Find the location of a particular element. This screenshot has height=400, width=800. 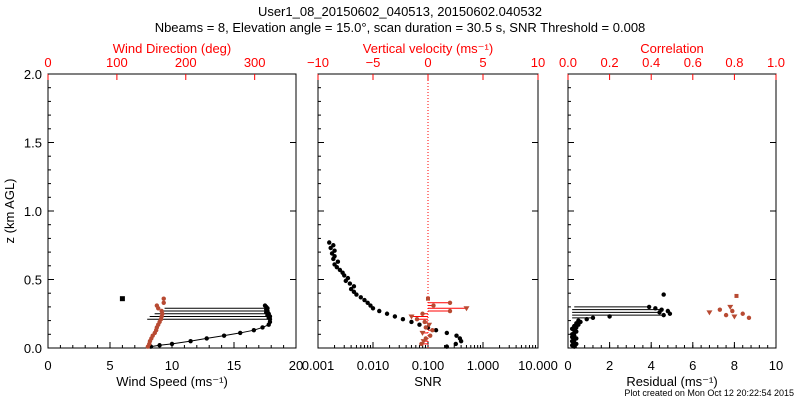

top-tick-label: 10 is located at coordinates (538, 62).